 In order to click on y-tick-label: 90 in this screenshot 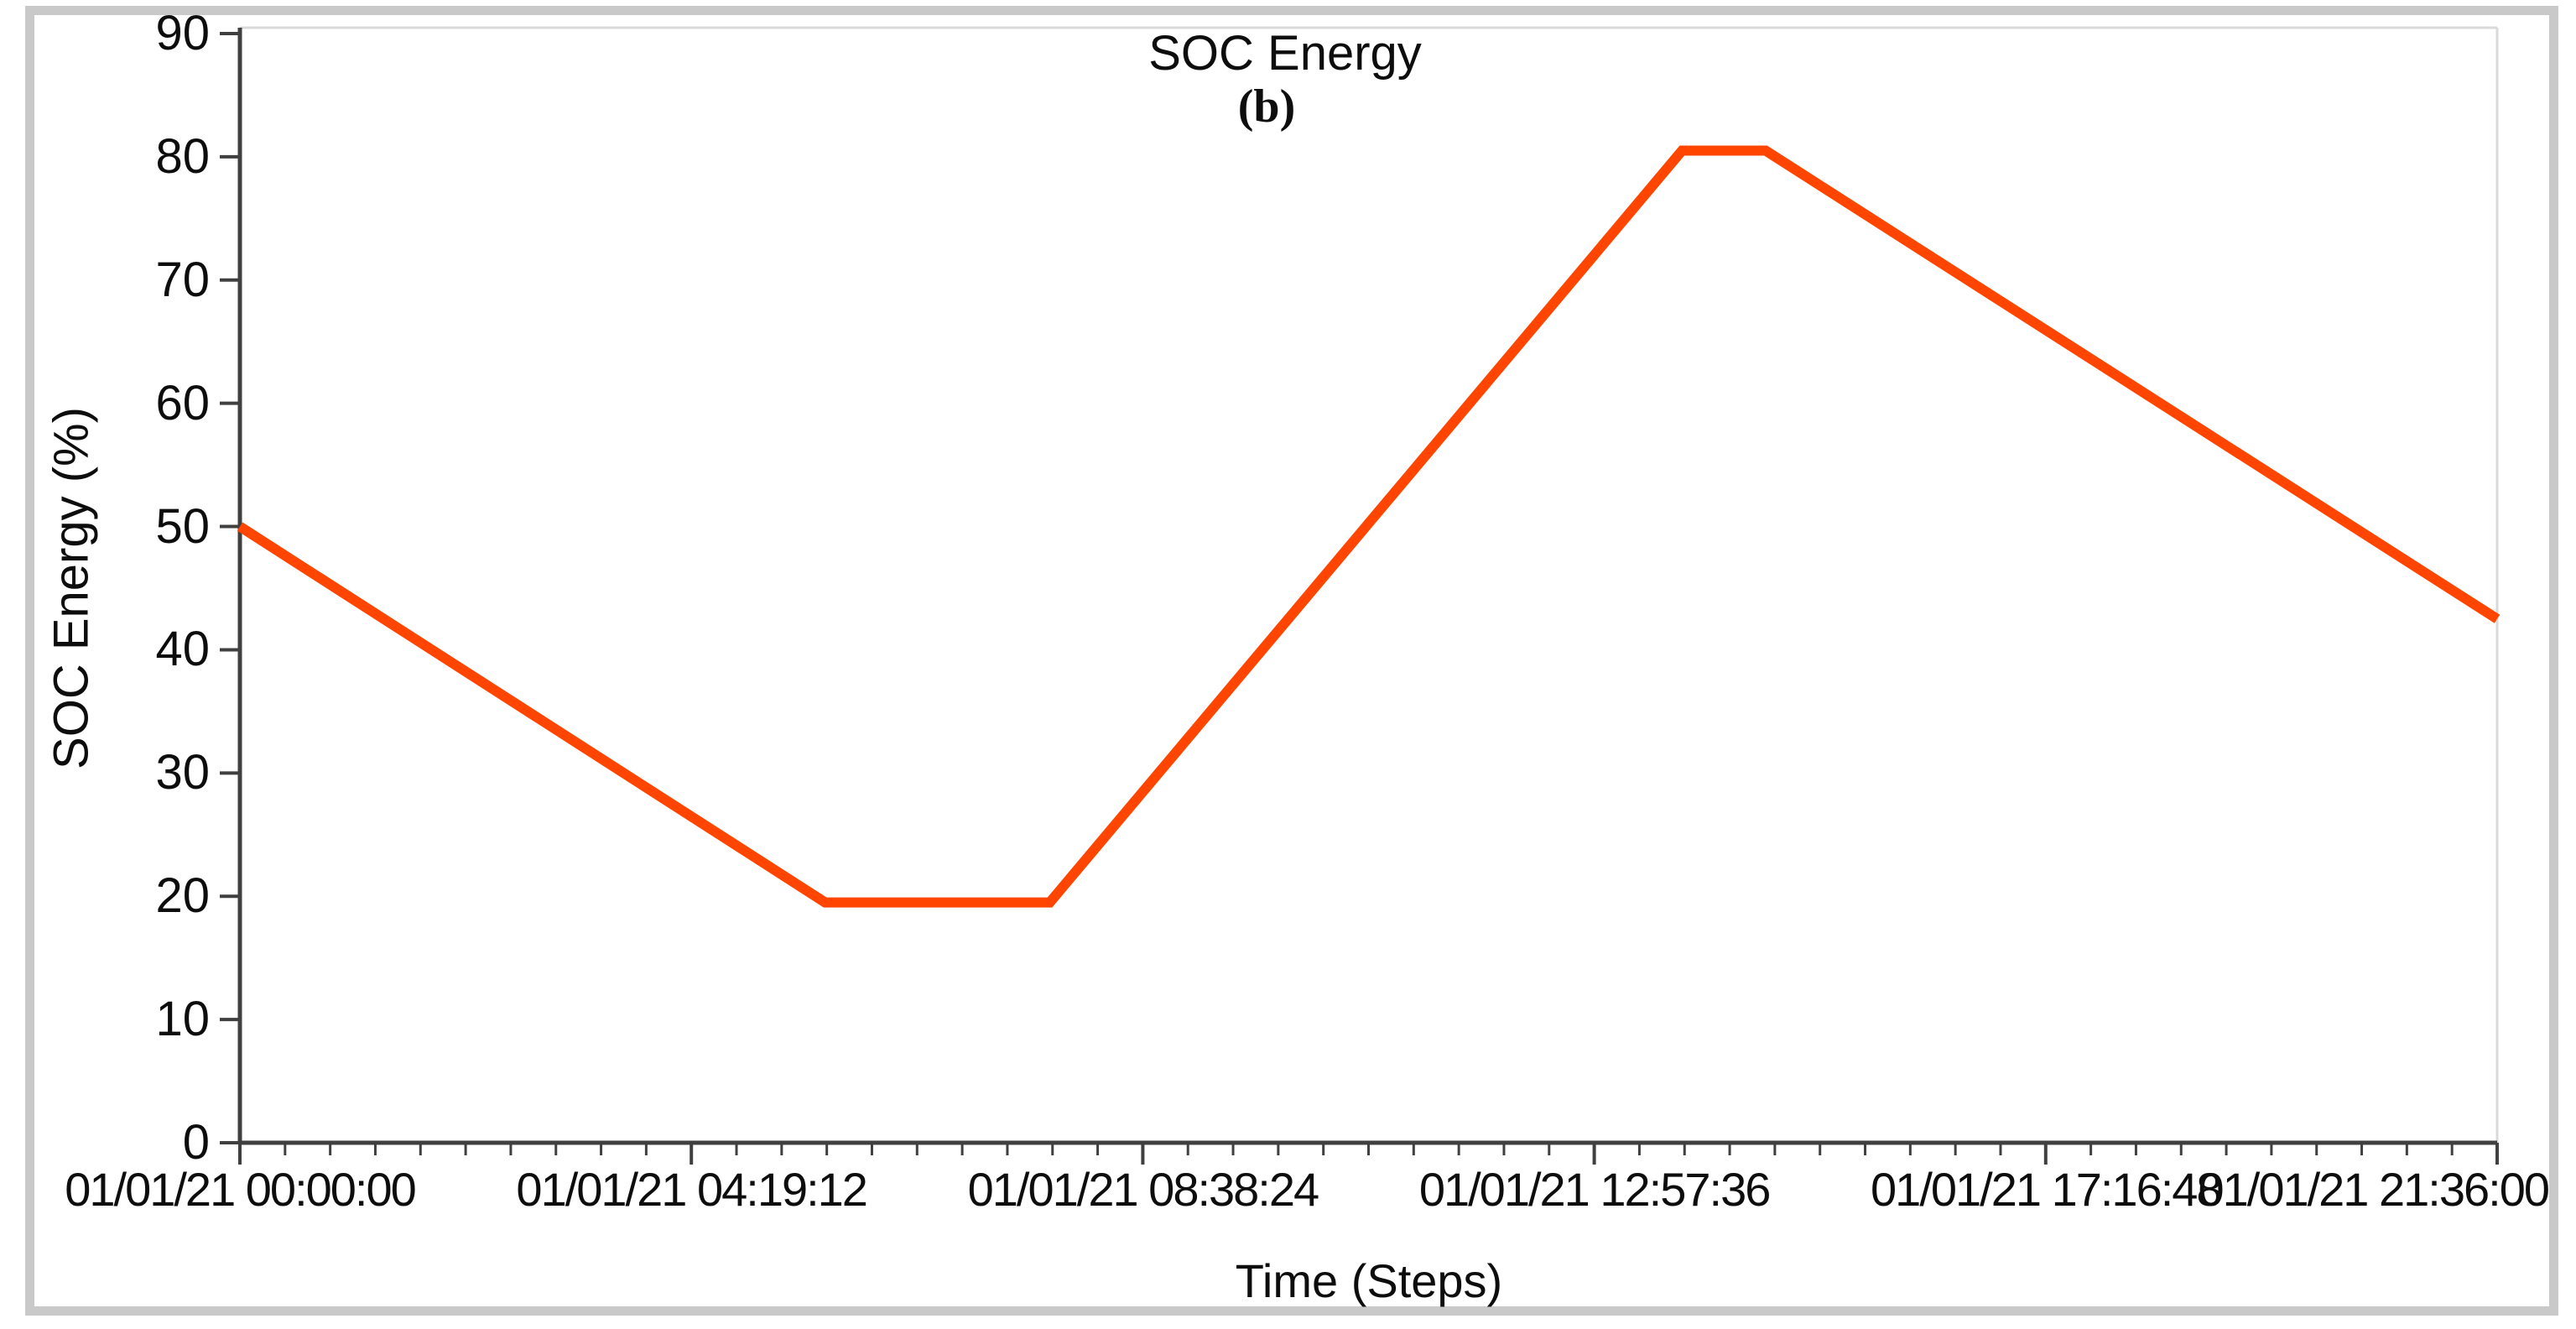, I will do `click(182, 33)`.